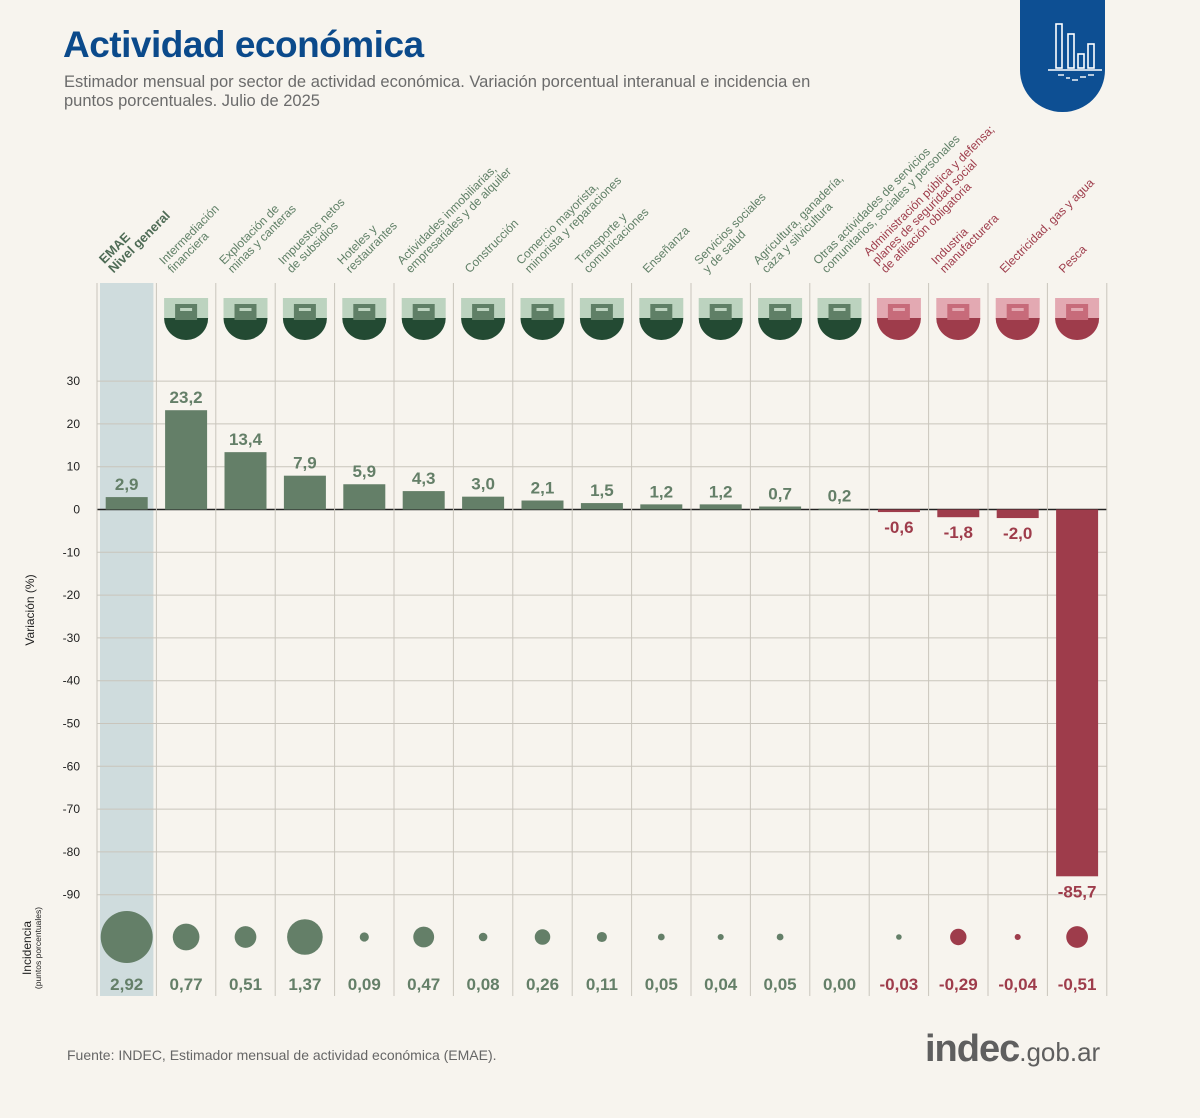 This screenshot has width=1200, height=1118. Describe the element at coordinates (72, 724) in the screenshot. I see `y-tick-label: -50` at that location.